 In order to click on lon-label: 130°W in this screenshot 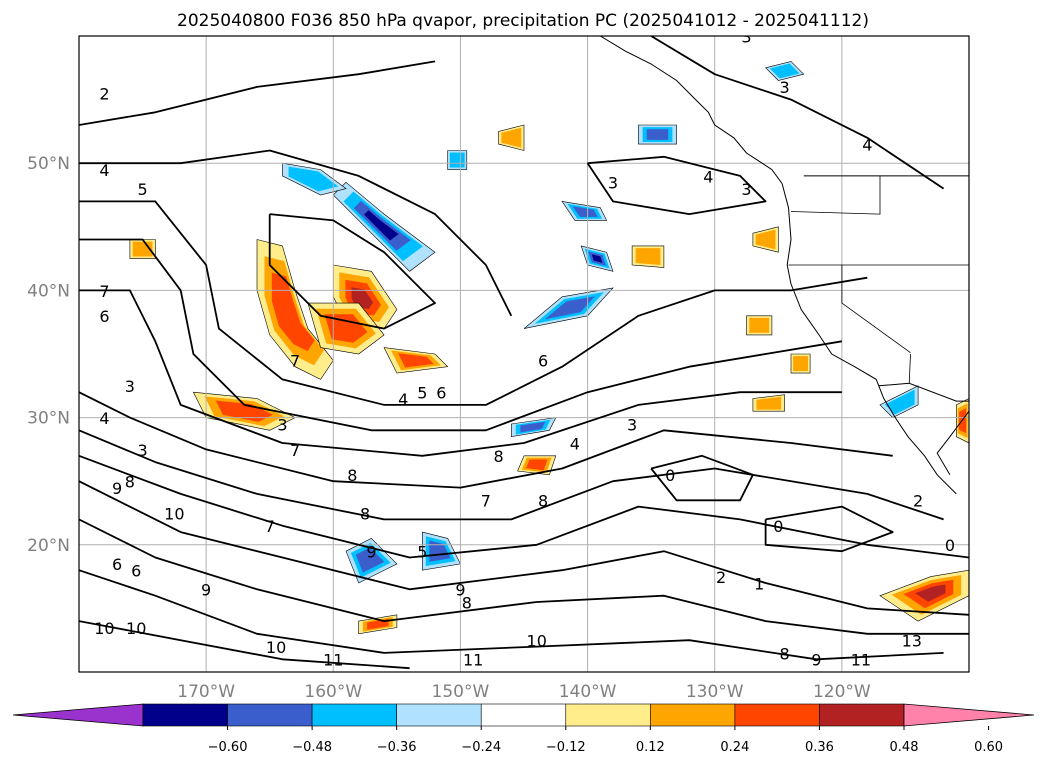, I will do `click(715, 692)`.